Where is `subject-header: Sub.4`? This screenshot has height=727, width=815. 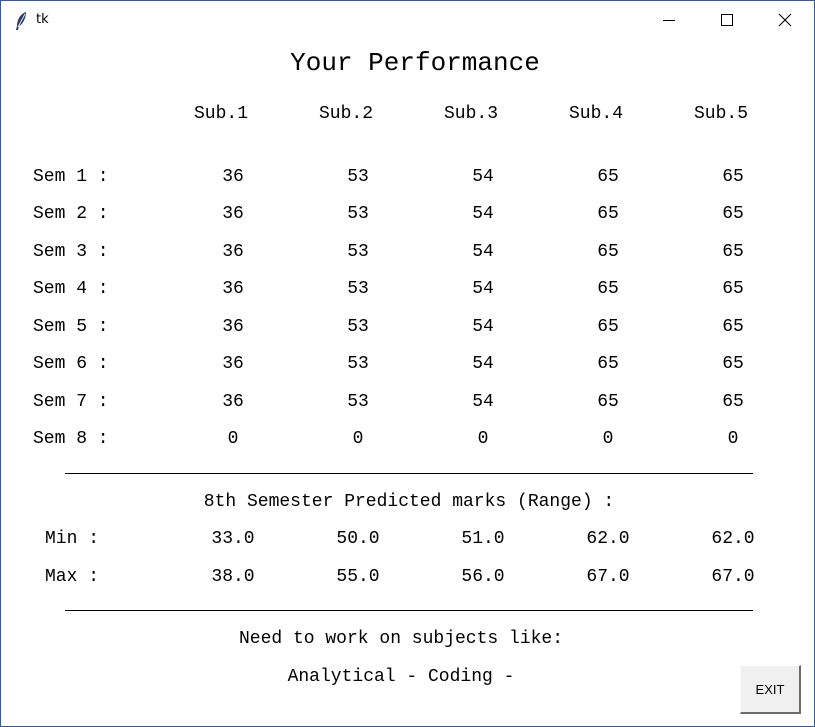 subject-header: Sub.4 is located at coordinates (595, 114).